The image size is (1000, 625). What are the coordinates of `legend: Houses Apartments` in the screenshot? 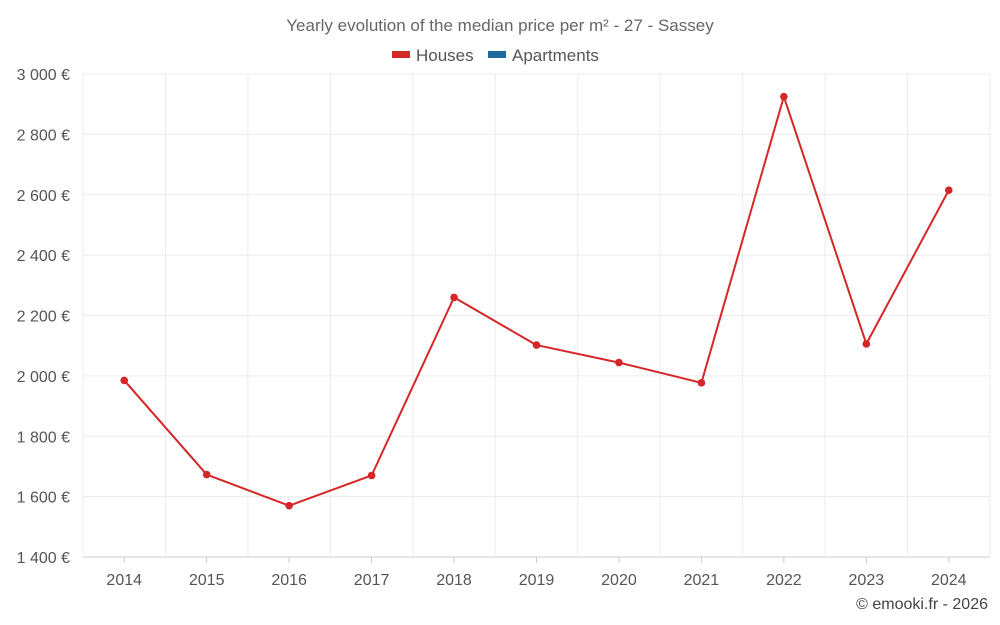 It's located at (495, 55).